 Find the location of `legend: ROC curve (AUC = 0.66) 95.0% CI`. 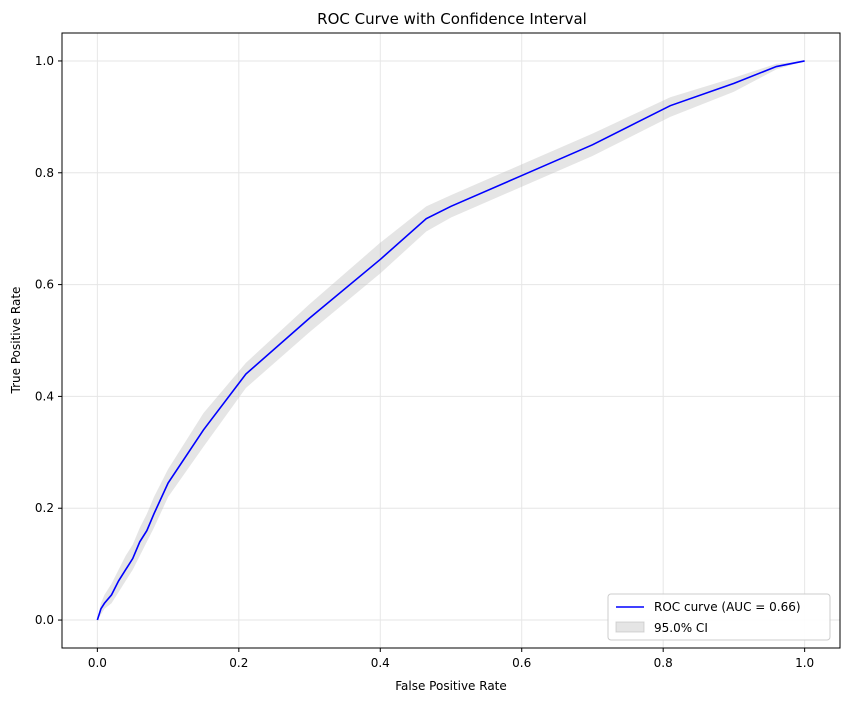

legend: ROC curve (AUC = 0.66) 95.0% CI is located at coordinates (719, 617).